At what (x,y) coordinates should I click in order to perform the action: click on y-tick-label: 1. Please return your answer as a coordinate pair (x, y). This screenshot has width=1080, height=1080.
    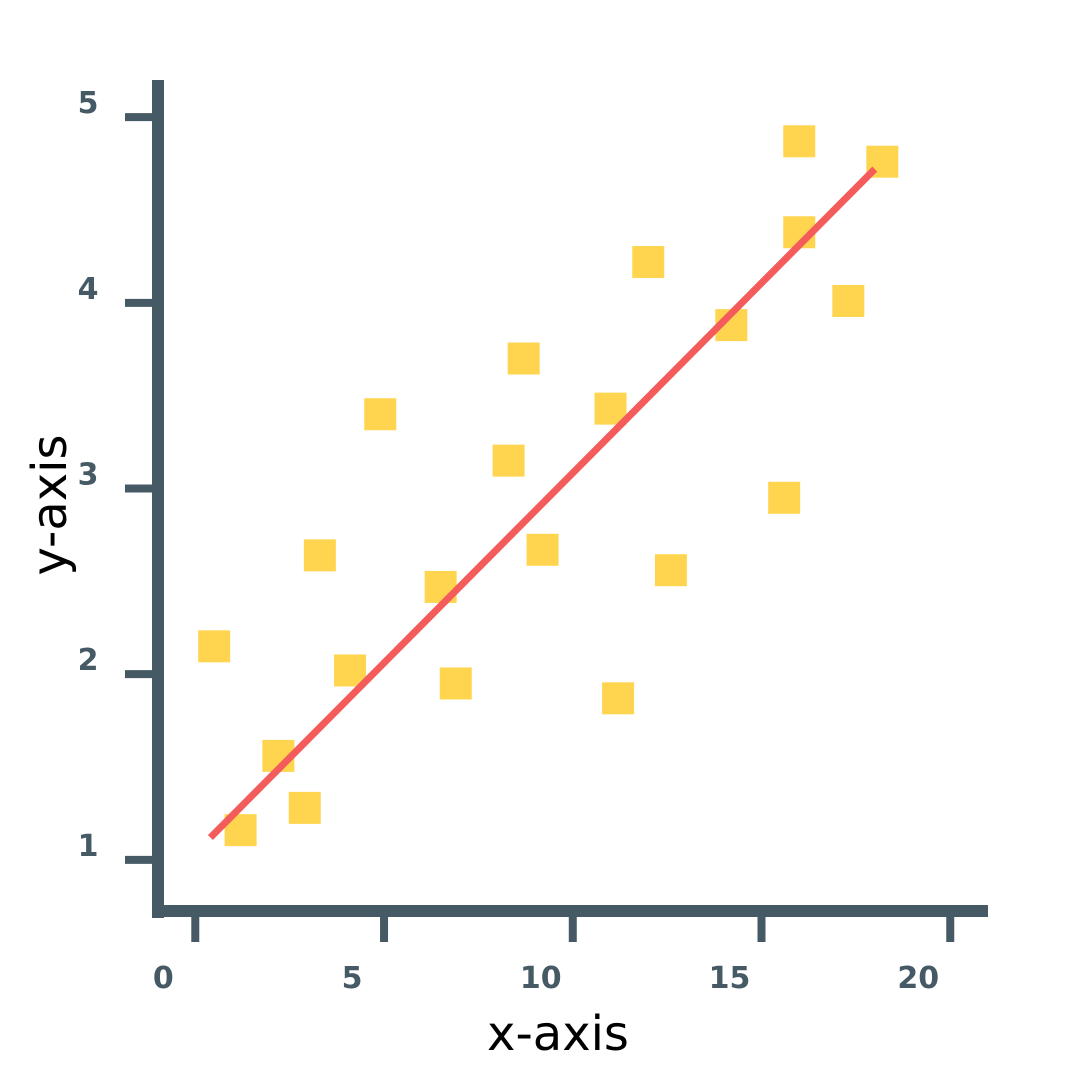
    Looking at the image, I should click on (88, 846).